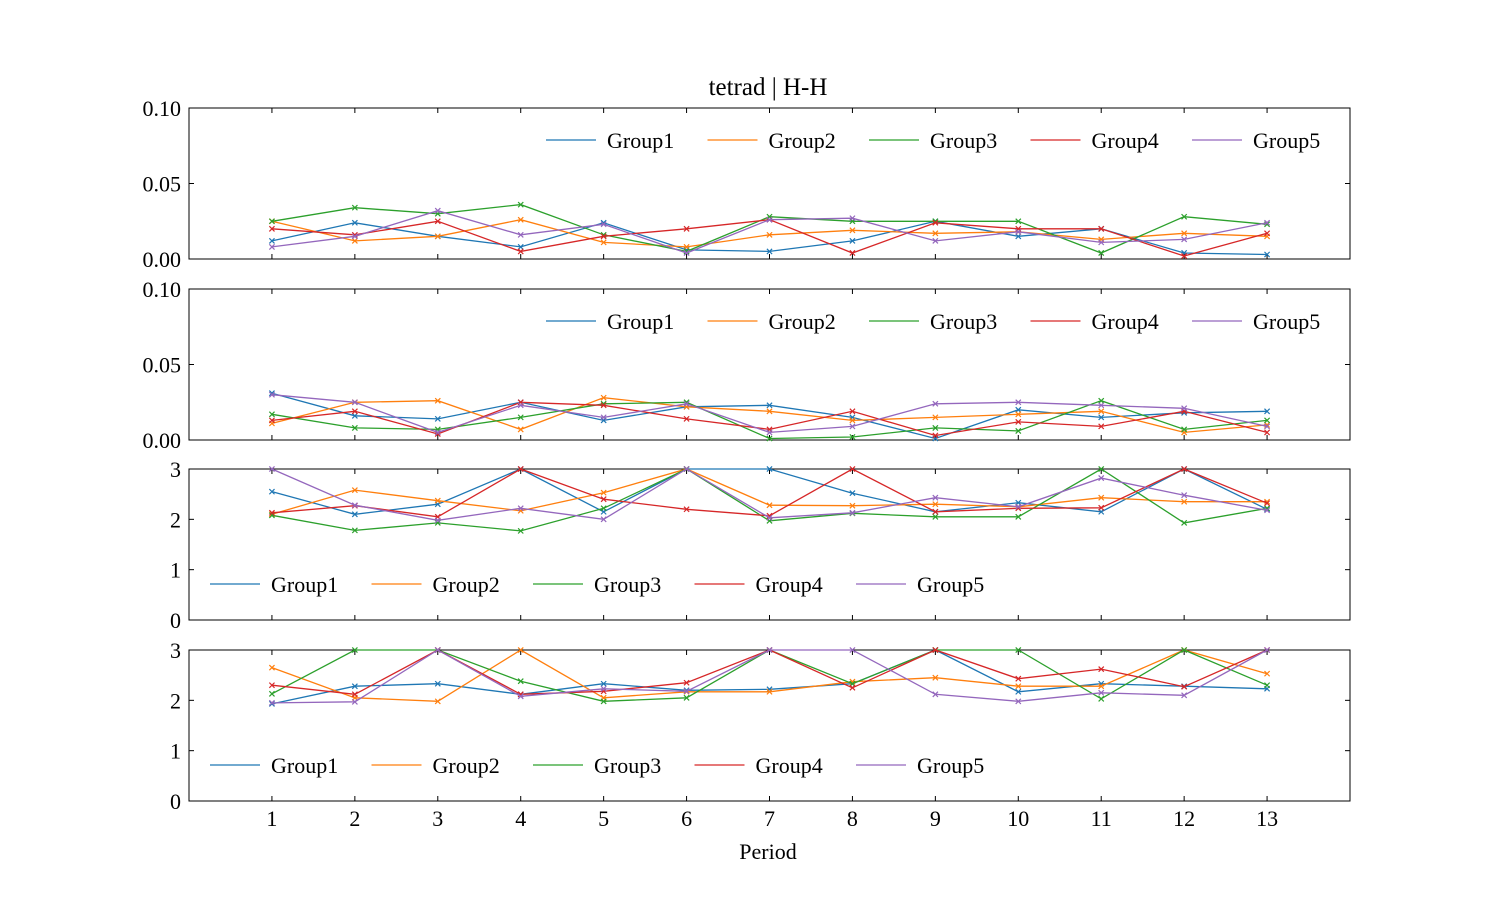 The image size is (1500, 905). Describe the element at coordinates (1184, 818) in the screenshot. I see `x-tick-label: 12` at that location.